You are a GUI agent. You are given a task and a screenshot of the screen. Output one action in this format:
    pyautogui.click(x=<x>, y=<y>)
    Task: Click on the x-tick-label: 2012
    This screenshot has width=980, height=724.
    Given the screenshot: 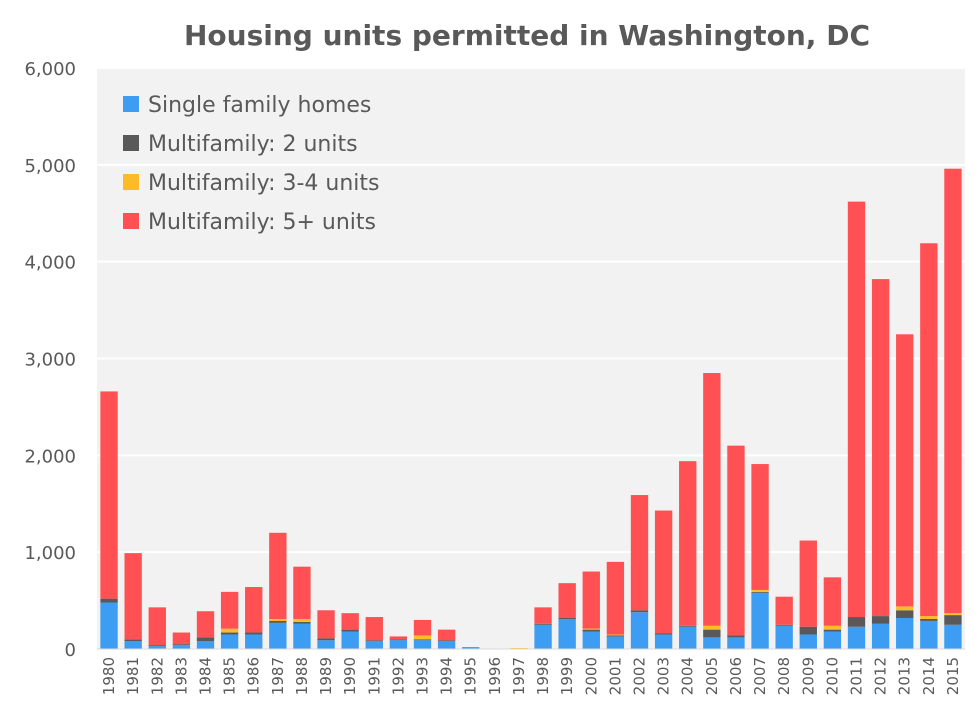 What is the action you would take?
    pyautogui.click(x=881, y=676)
    